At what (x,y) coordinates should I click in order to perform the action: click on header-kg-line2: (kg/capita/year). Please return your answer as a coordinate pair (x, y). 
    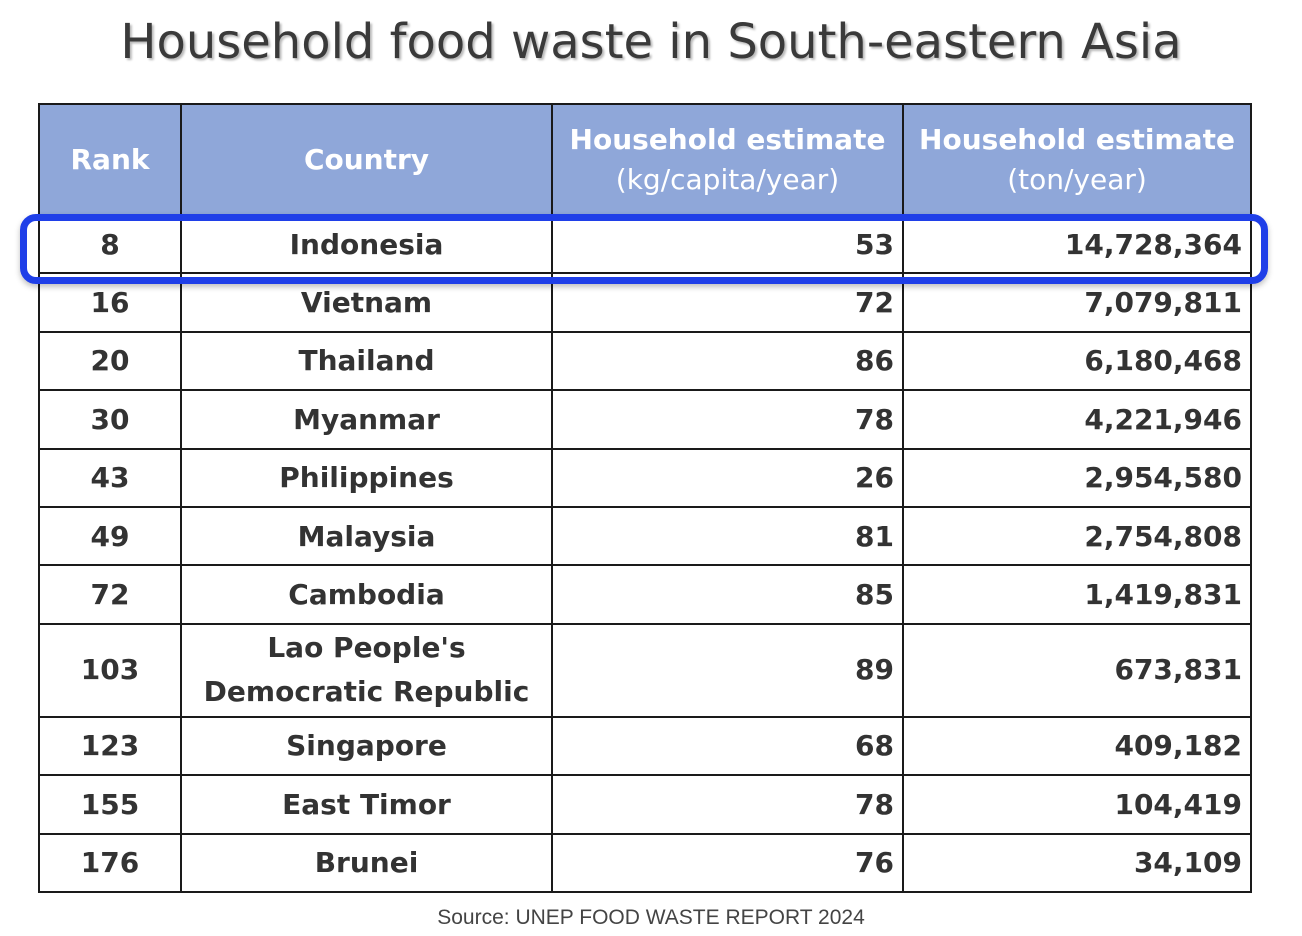
    Looking at the image, I should click on (727, 179).